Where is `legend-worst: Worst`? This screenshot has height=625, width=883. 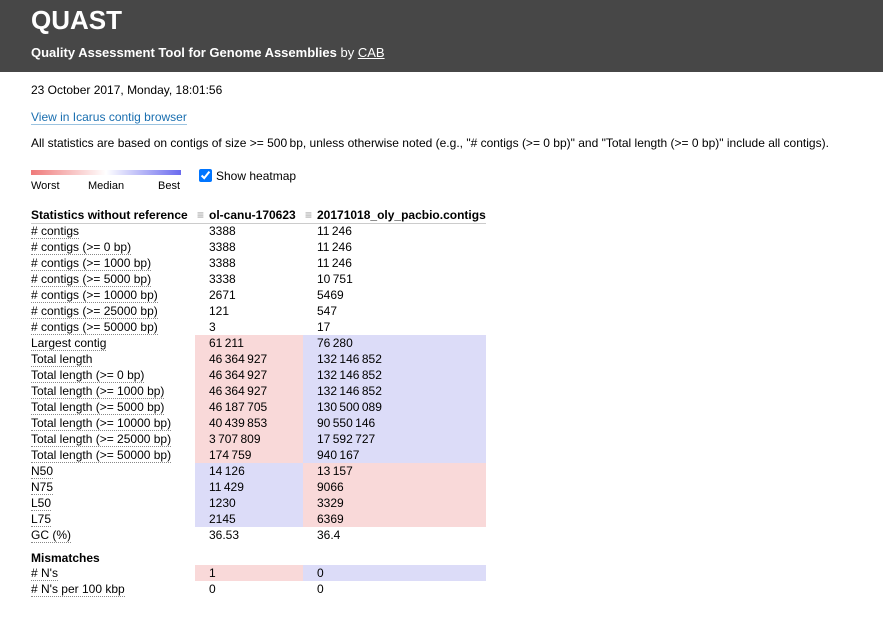
legend-worst: Worst is located at coordinates (45, 186).